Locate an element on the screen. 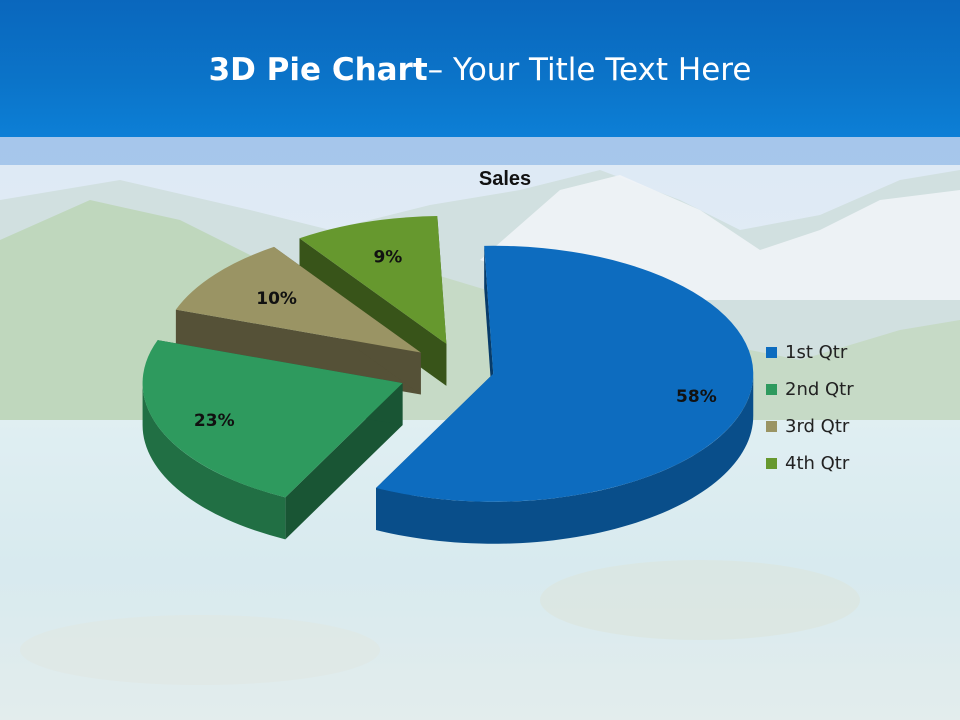 This screenshot has width=960, height=720. pie-slice-side-2nd-qtr is located at coordinates (344, 461).